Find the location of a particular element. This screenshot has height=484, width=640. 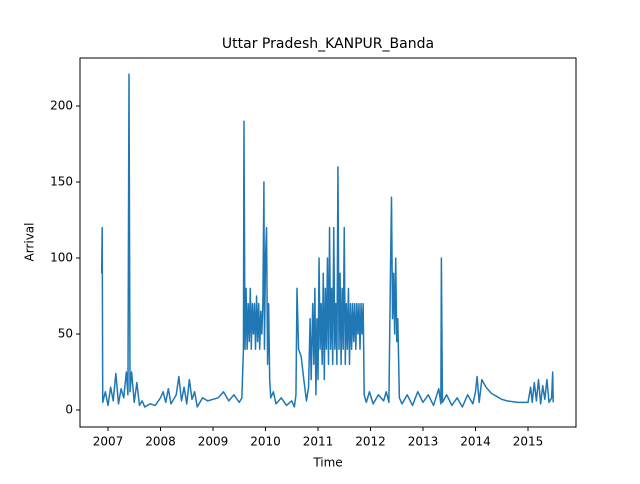

chart-title: Uttar Pradesh_KANPUR_Banda is located at coordinates (328, 44).